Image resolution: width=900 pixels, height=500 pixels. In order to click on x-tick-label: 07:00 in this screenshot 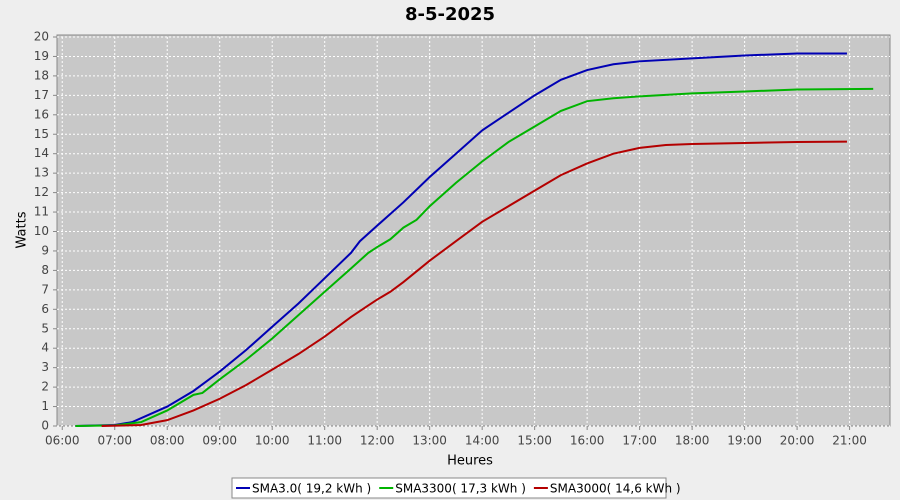, I will do `click(114, 441)`.